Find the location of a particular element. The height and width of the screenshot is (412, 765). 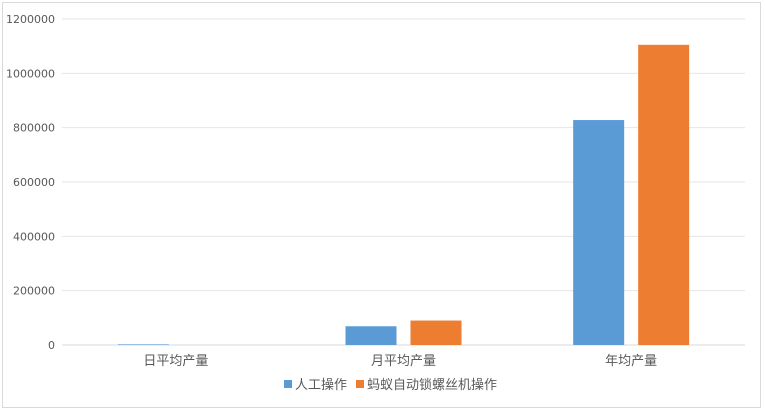

y-tick-label: 800000 is located at coordinates (34, 128).